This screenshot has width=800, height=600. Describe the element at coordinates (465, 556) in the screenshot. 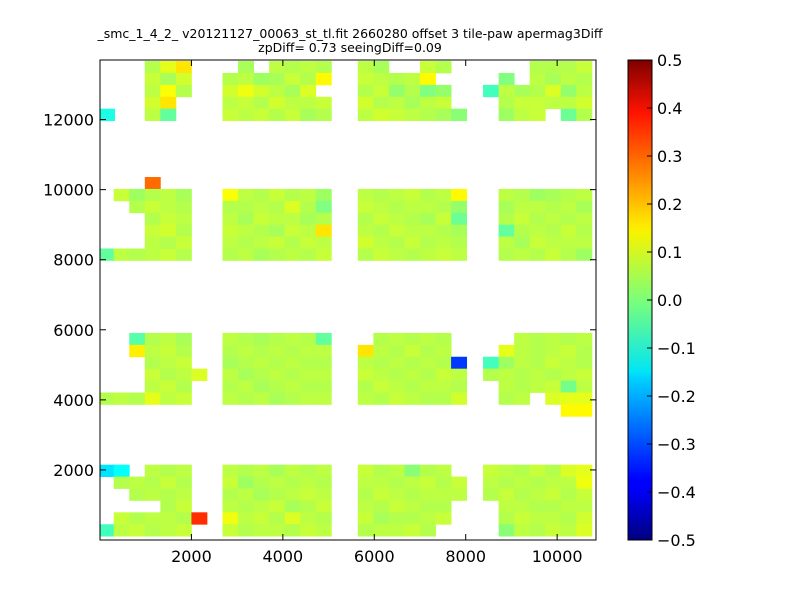

I see `x-tick-label: 8000` at that location.